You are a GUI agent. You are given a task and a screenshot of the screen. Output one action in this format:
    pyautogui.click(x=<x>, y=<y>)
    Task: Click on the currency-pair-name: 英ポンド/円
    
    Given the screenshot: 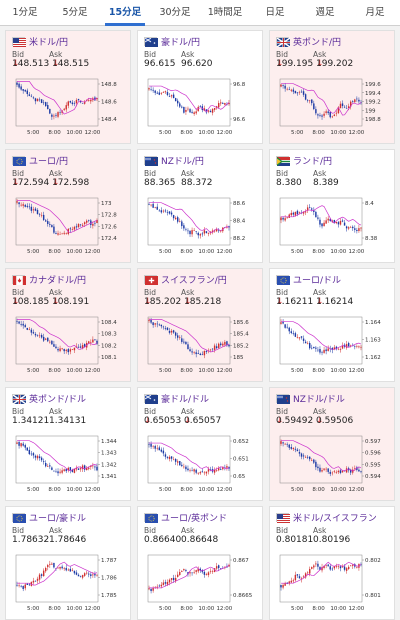 What is the action you would take?
    pyautogui.click(x=317, y=42)
    